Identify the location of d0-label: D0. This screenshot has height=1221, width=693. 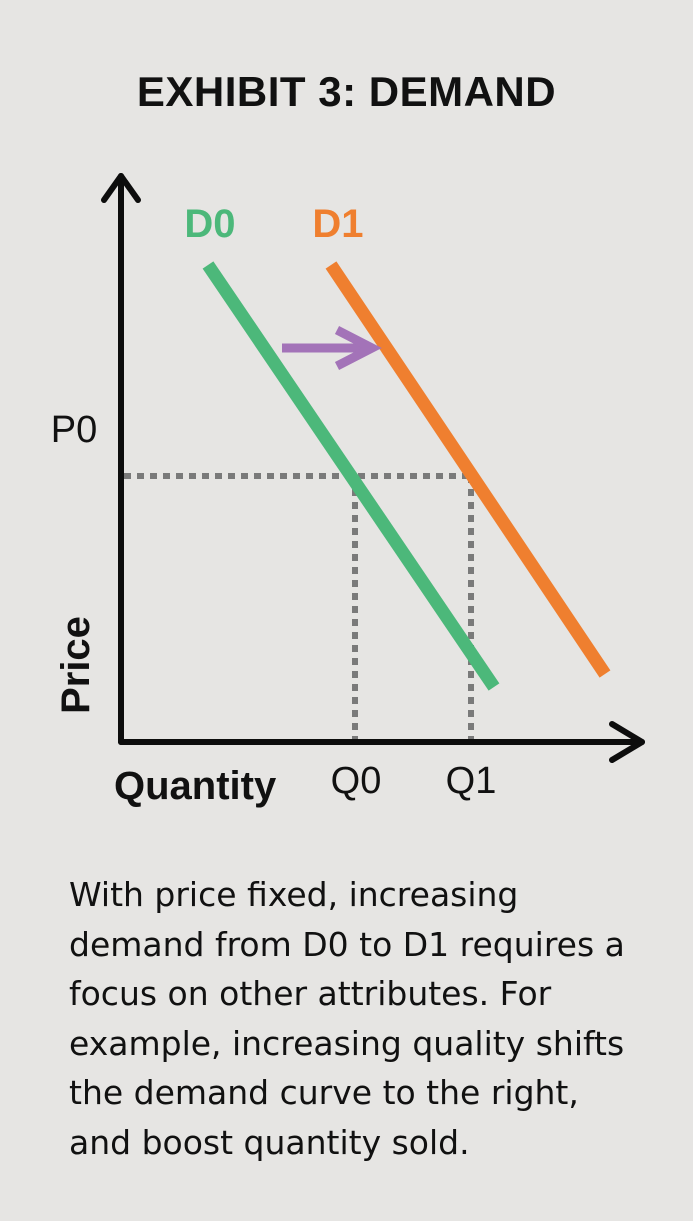
(209, 224).